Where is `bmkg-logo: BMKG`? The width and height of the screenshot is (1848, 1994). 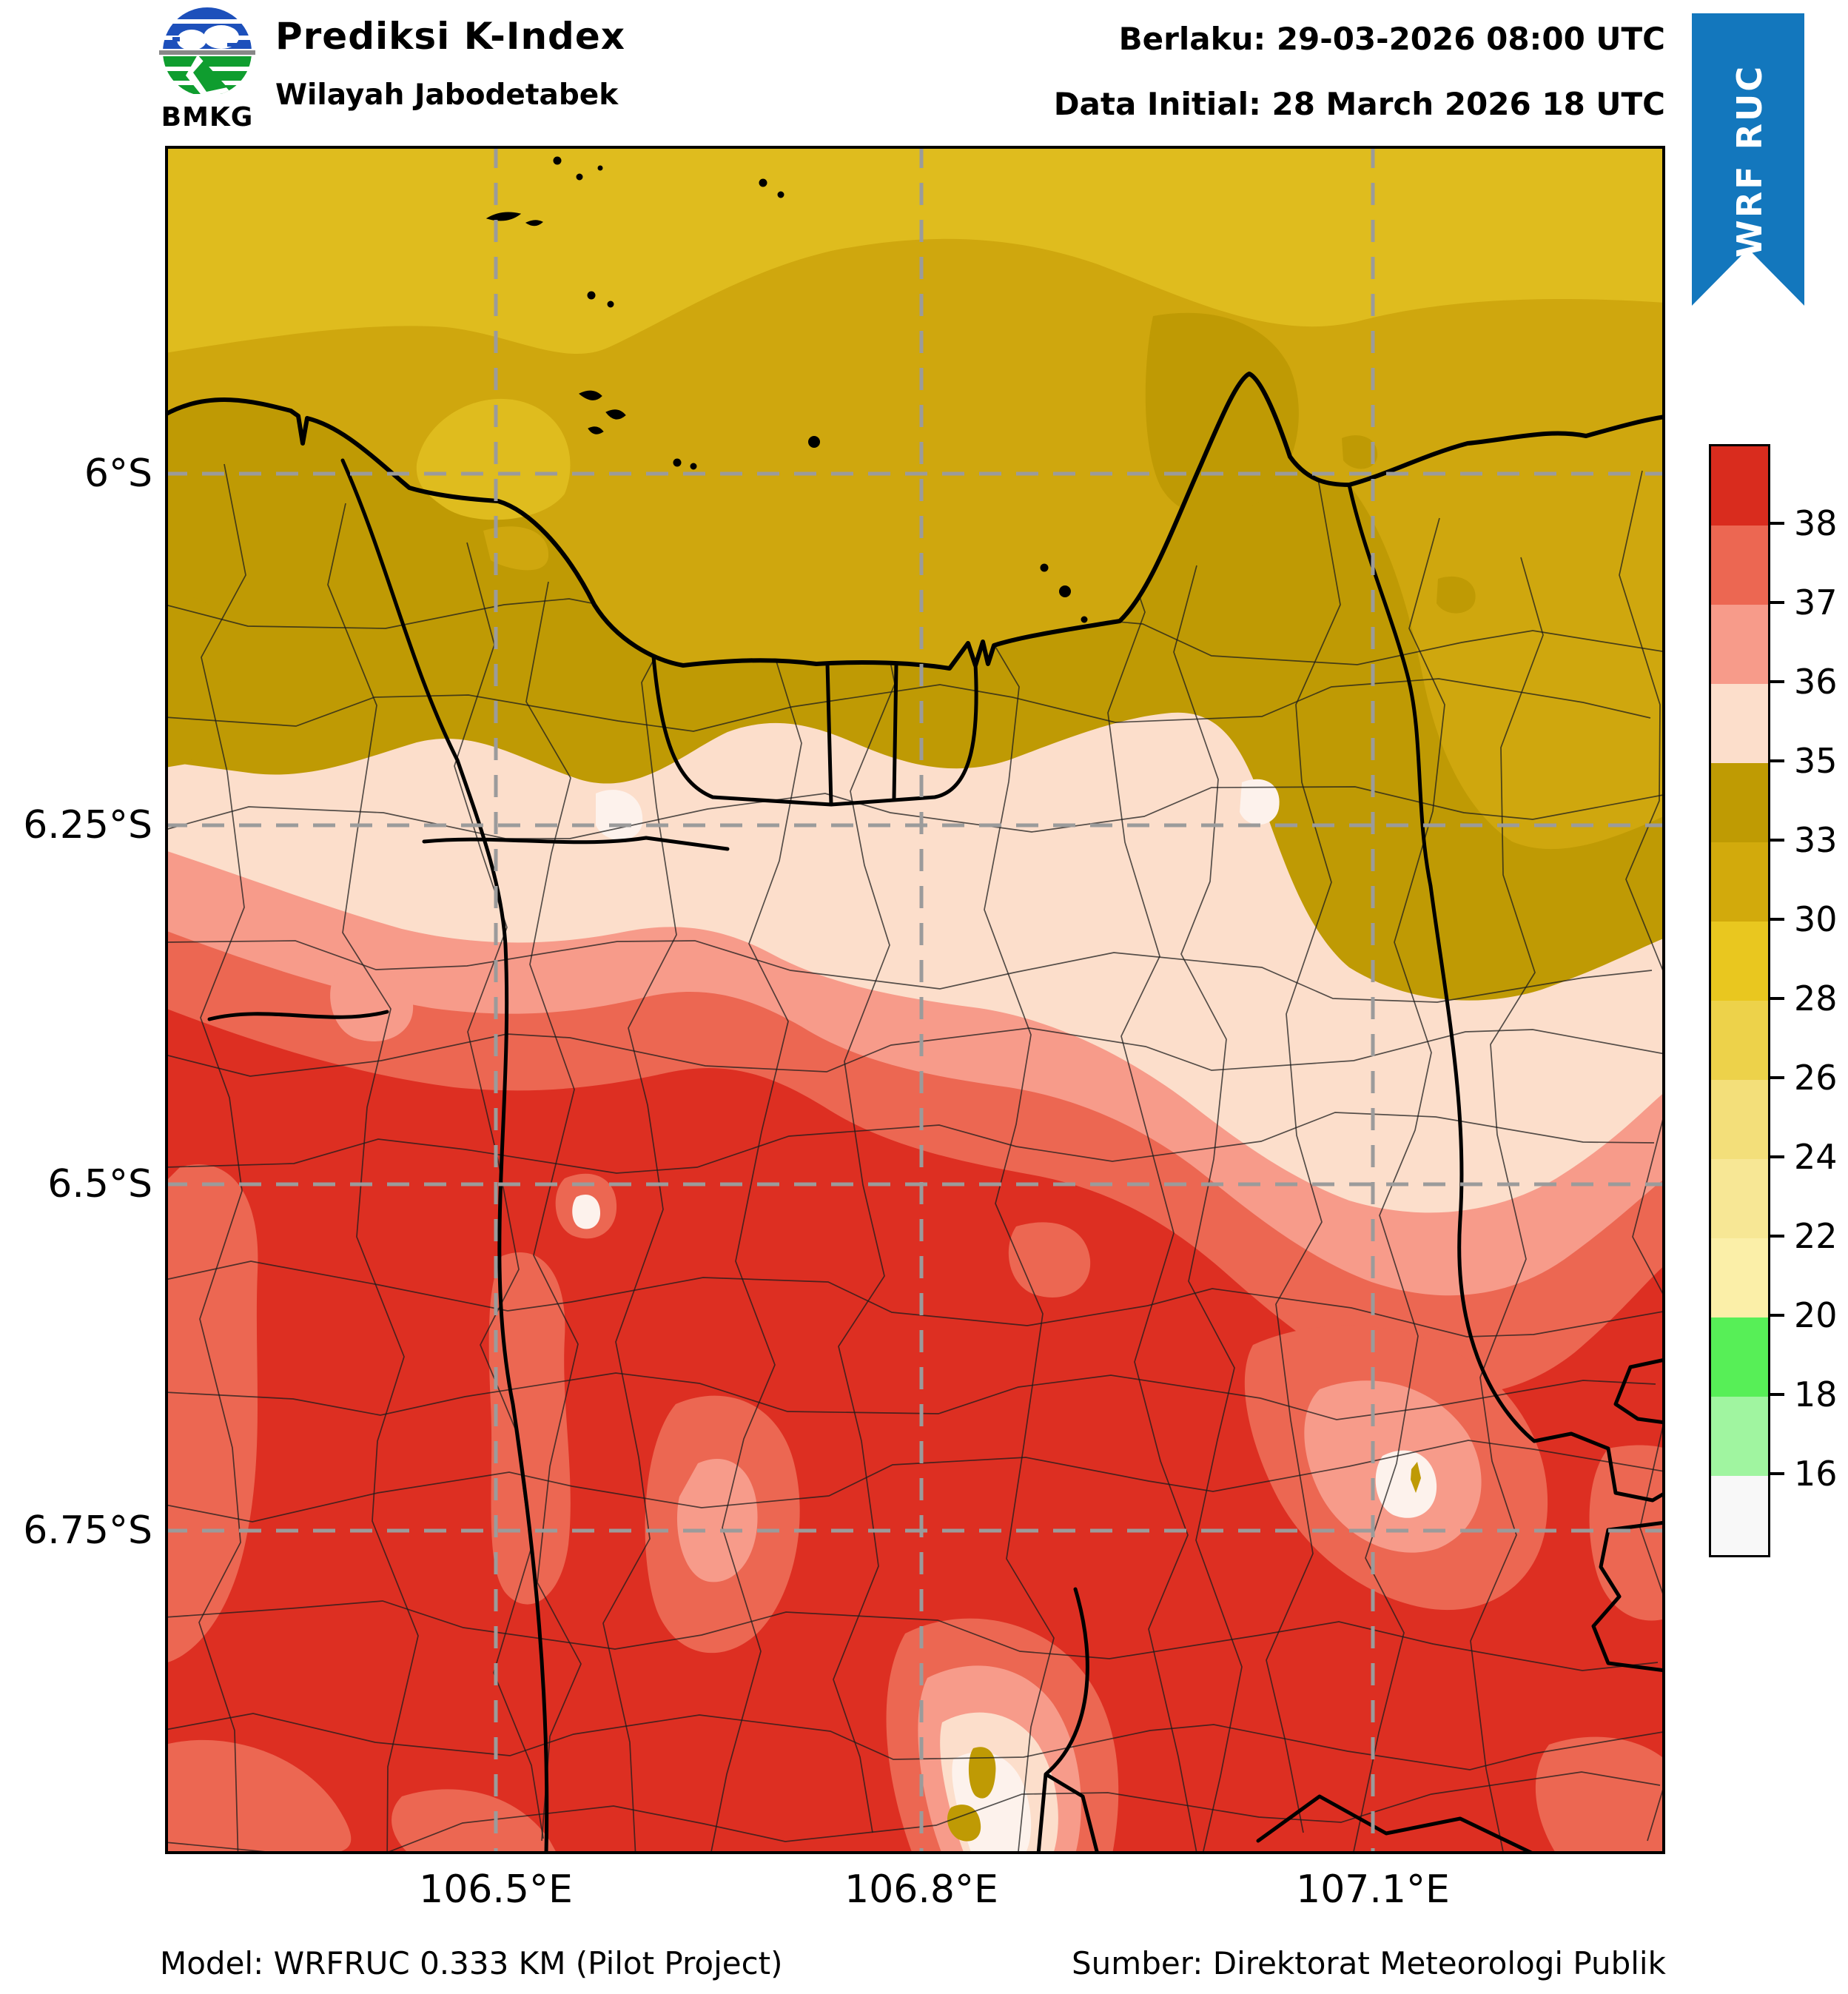 bmkg-logo: BMKG is located at coordinates (208, 69).